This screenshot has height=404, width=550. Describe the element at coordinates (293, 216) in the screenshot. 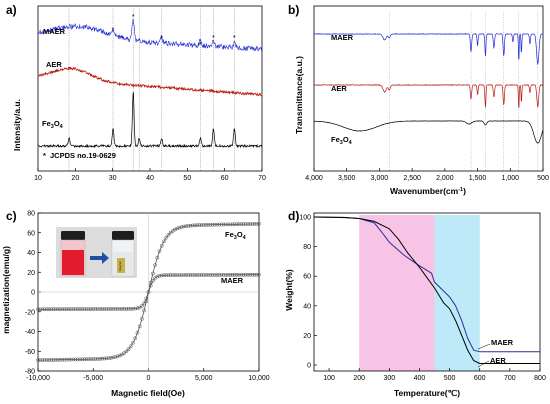

I see `panel-d-letter: d)` at that location.